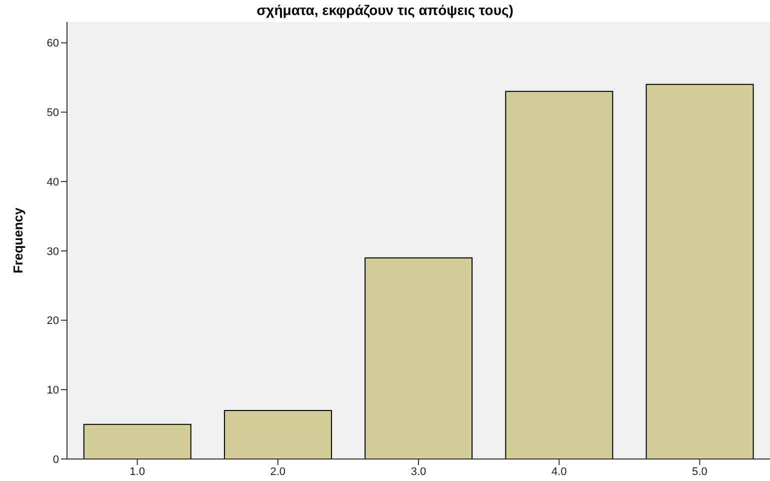  I want to click on x-tick-label: 2.0, so click(278, 472).